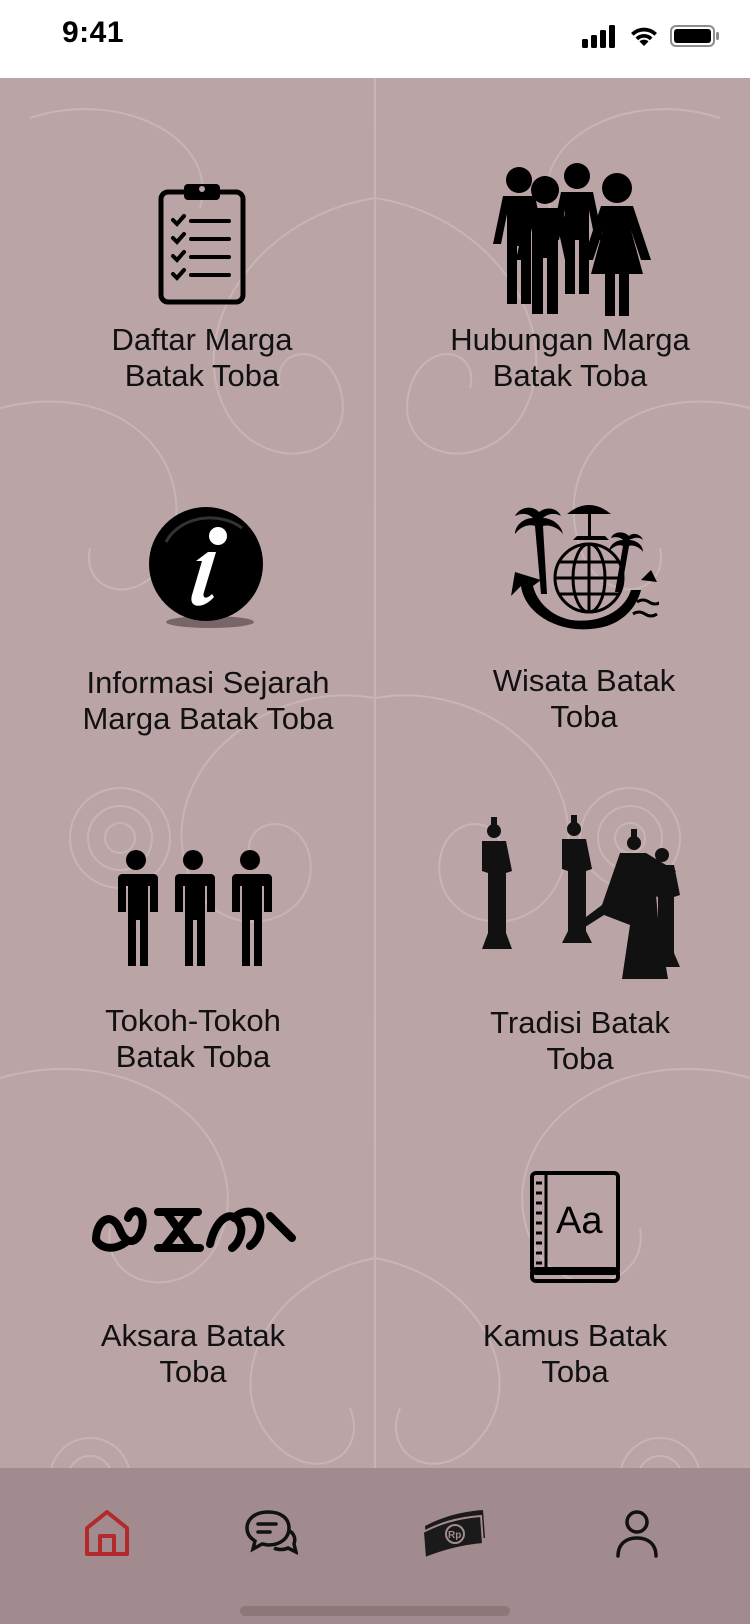 This screenshot has height=1624, width=750. I want to click on nav-profile-button, so click(637, 1533).